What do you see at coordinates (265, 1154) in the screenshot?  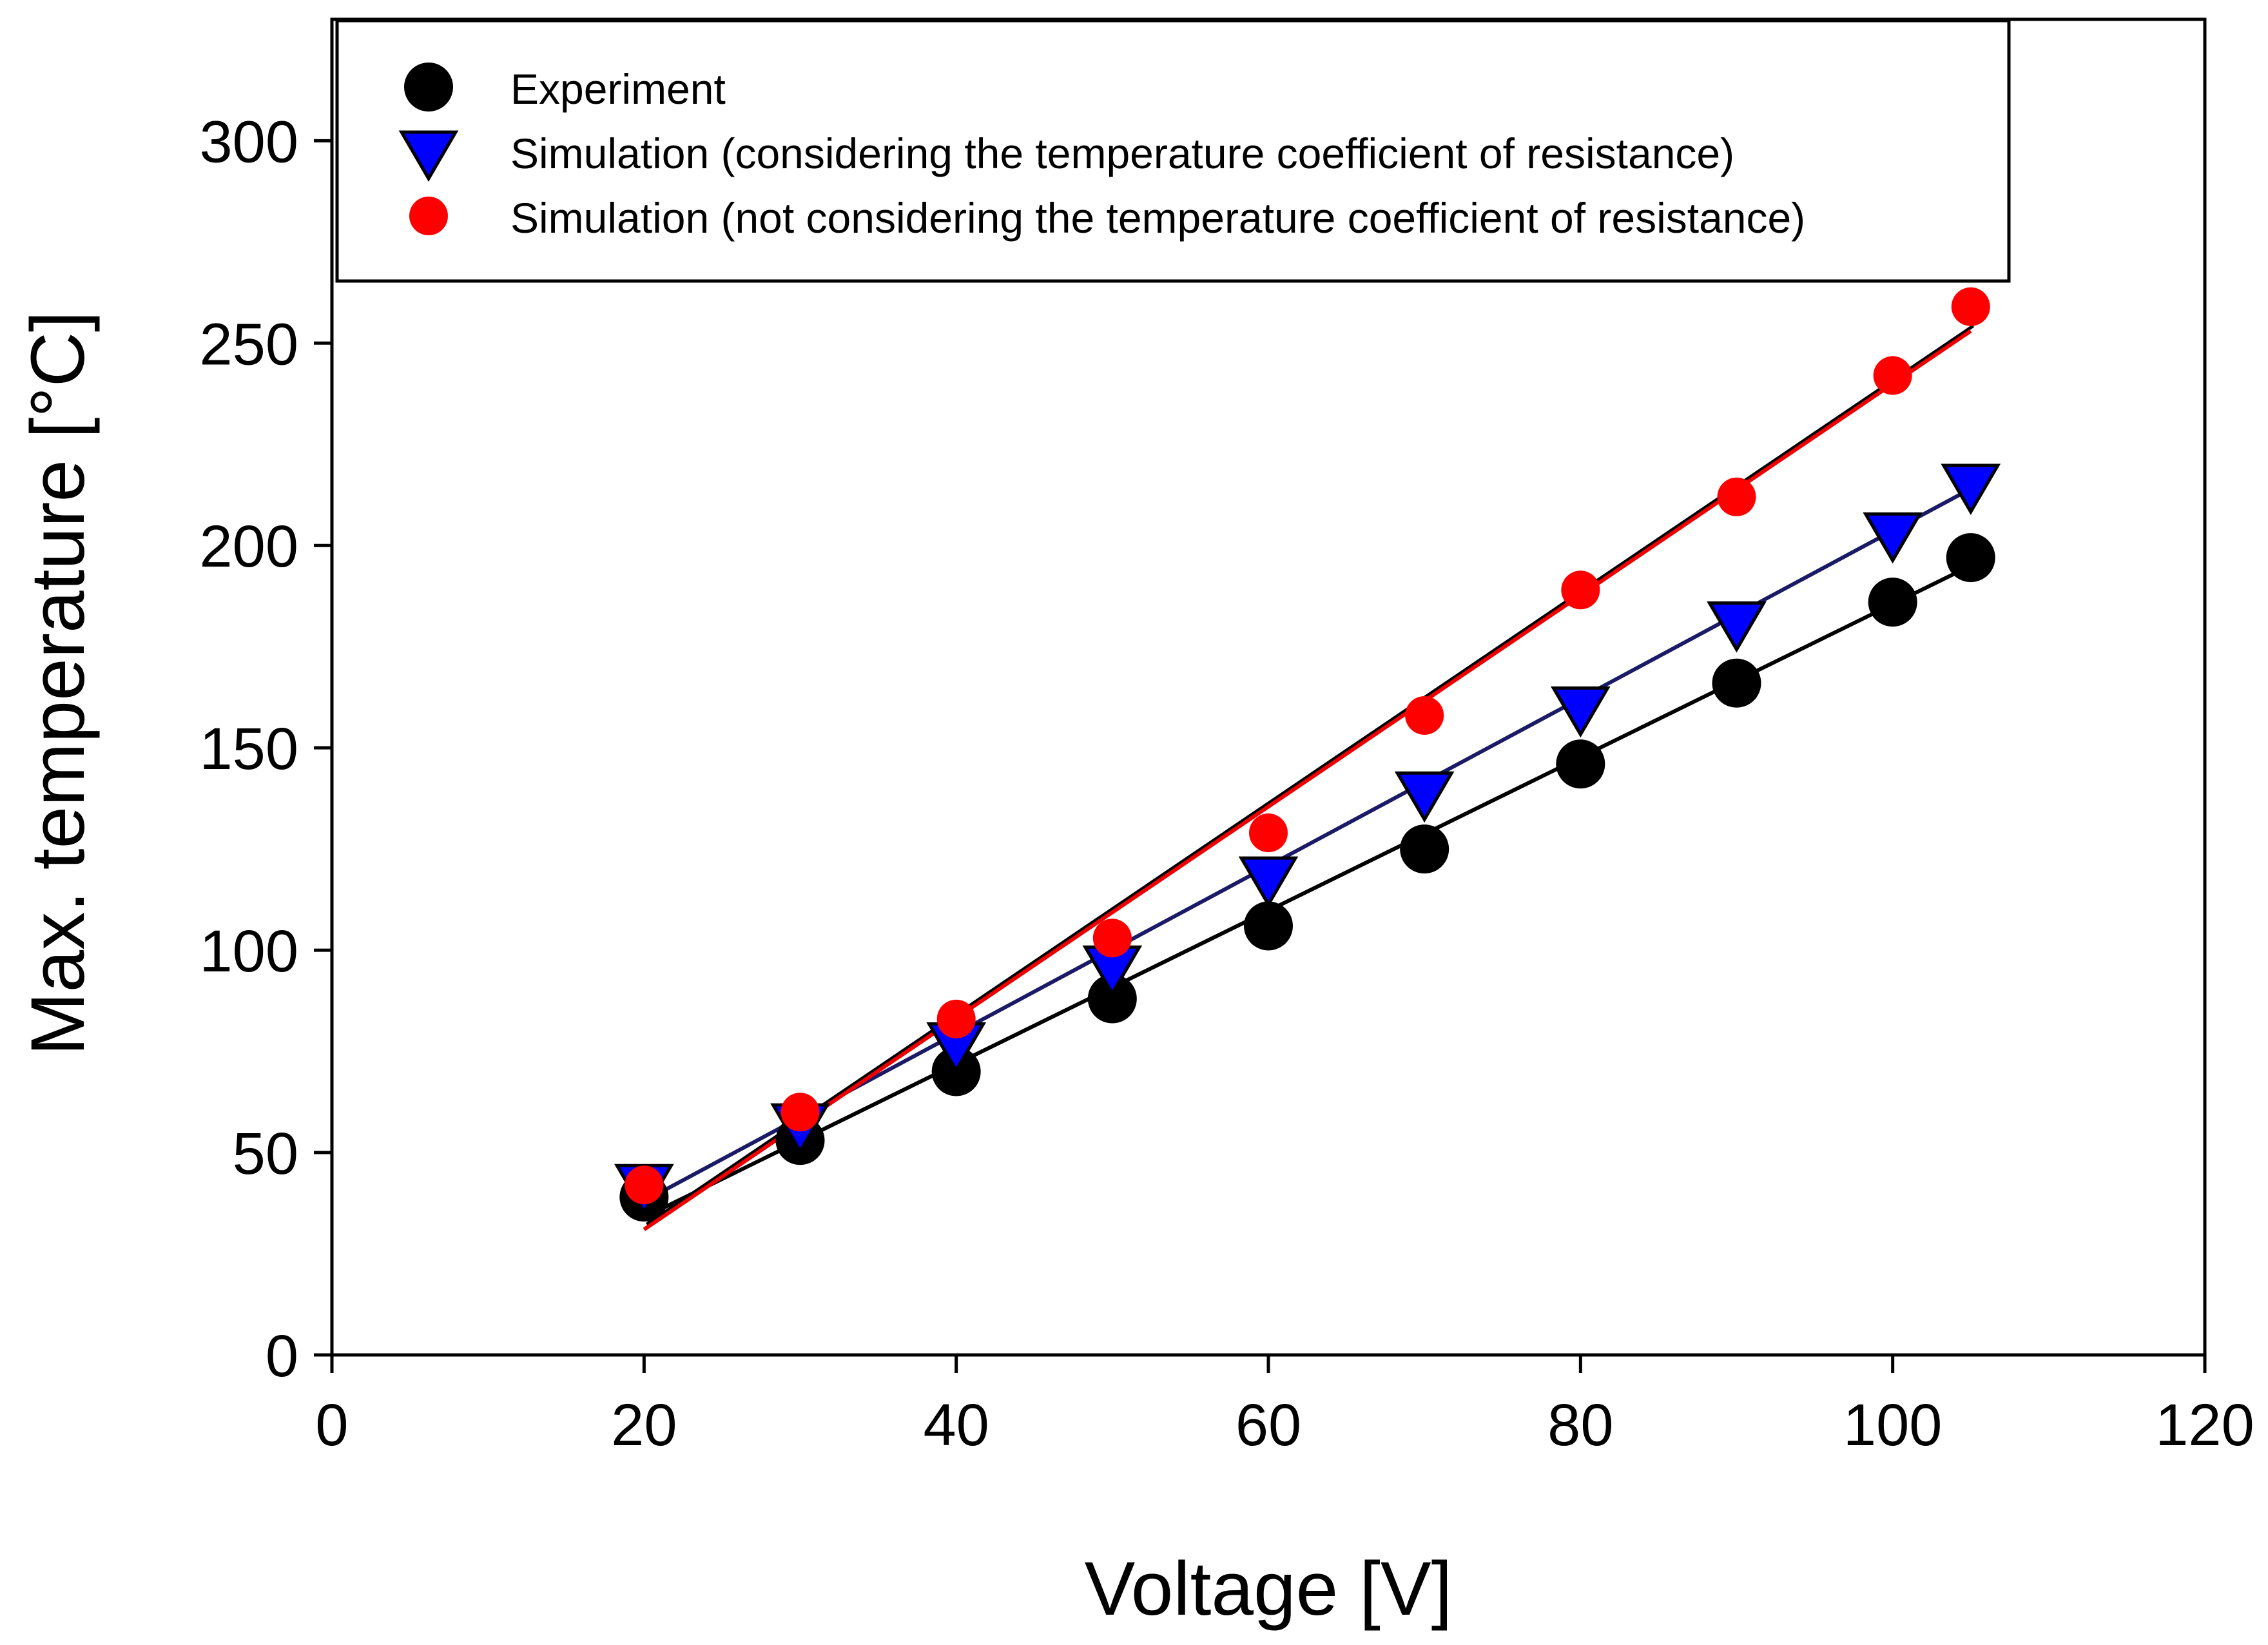 I see `y-tick-label: 50` at bounding box center [265, 1154].